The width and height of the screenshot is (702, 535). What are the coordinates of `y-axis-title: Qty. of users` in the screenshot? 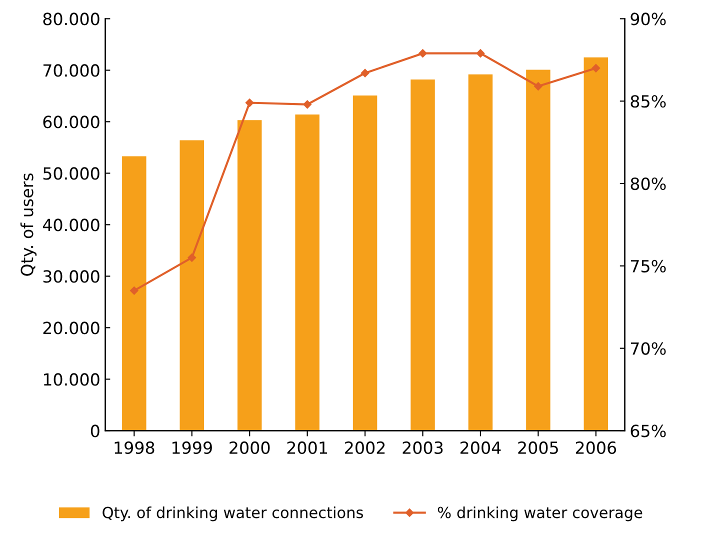 It's located at (28, 224).